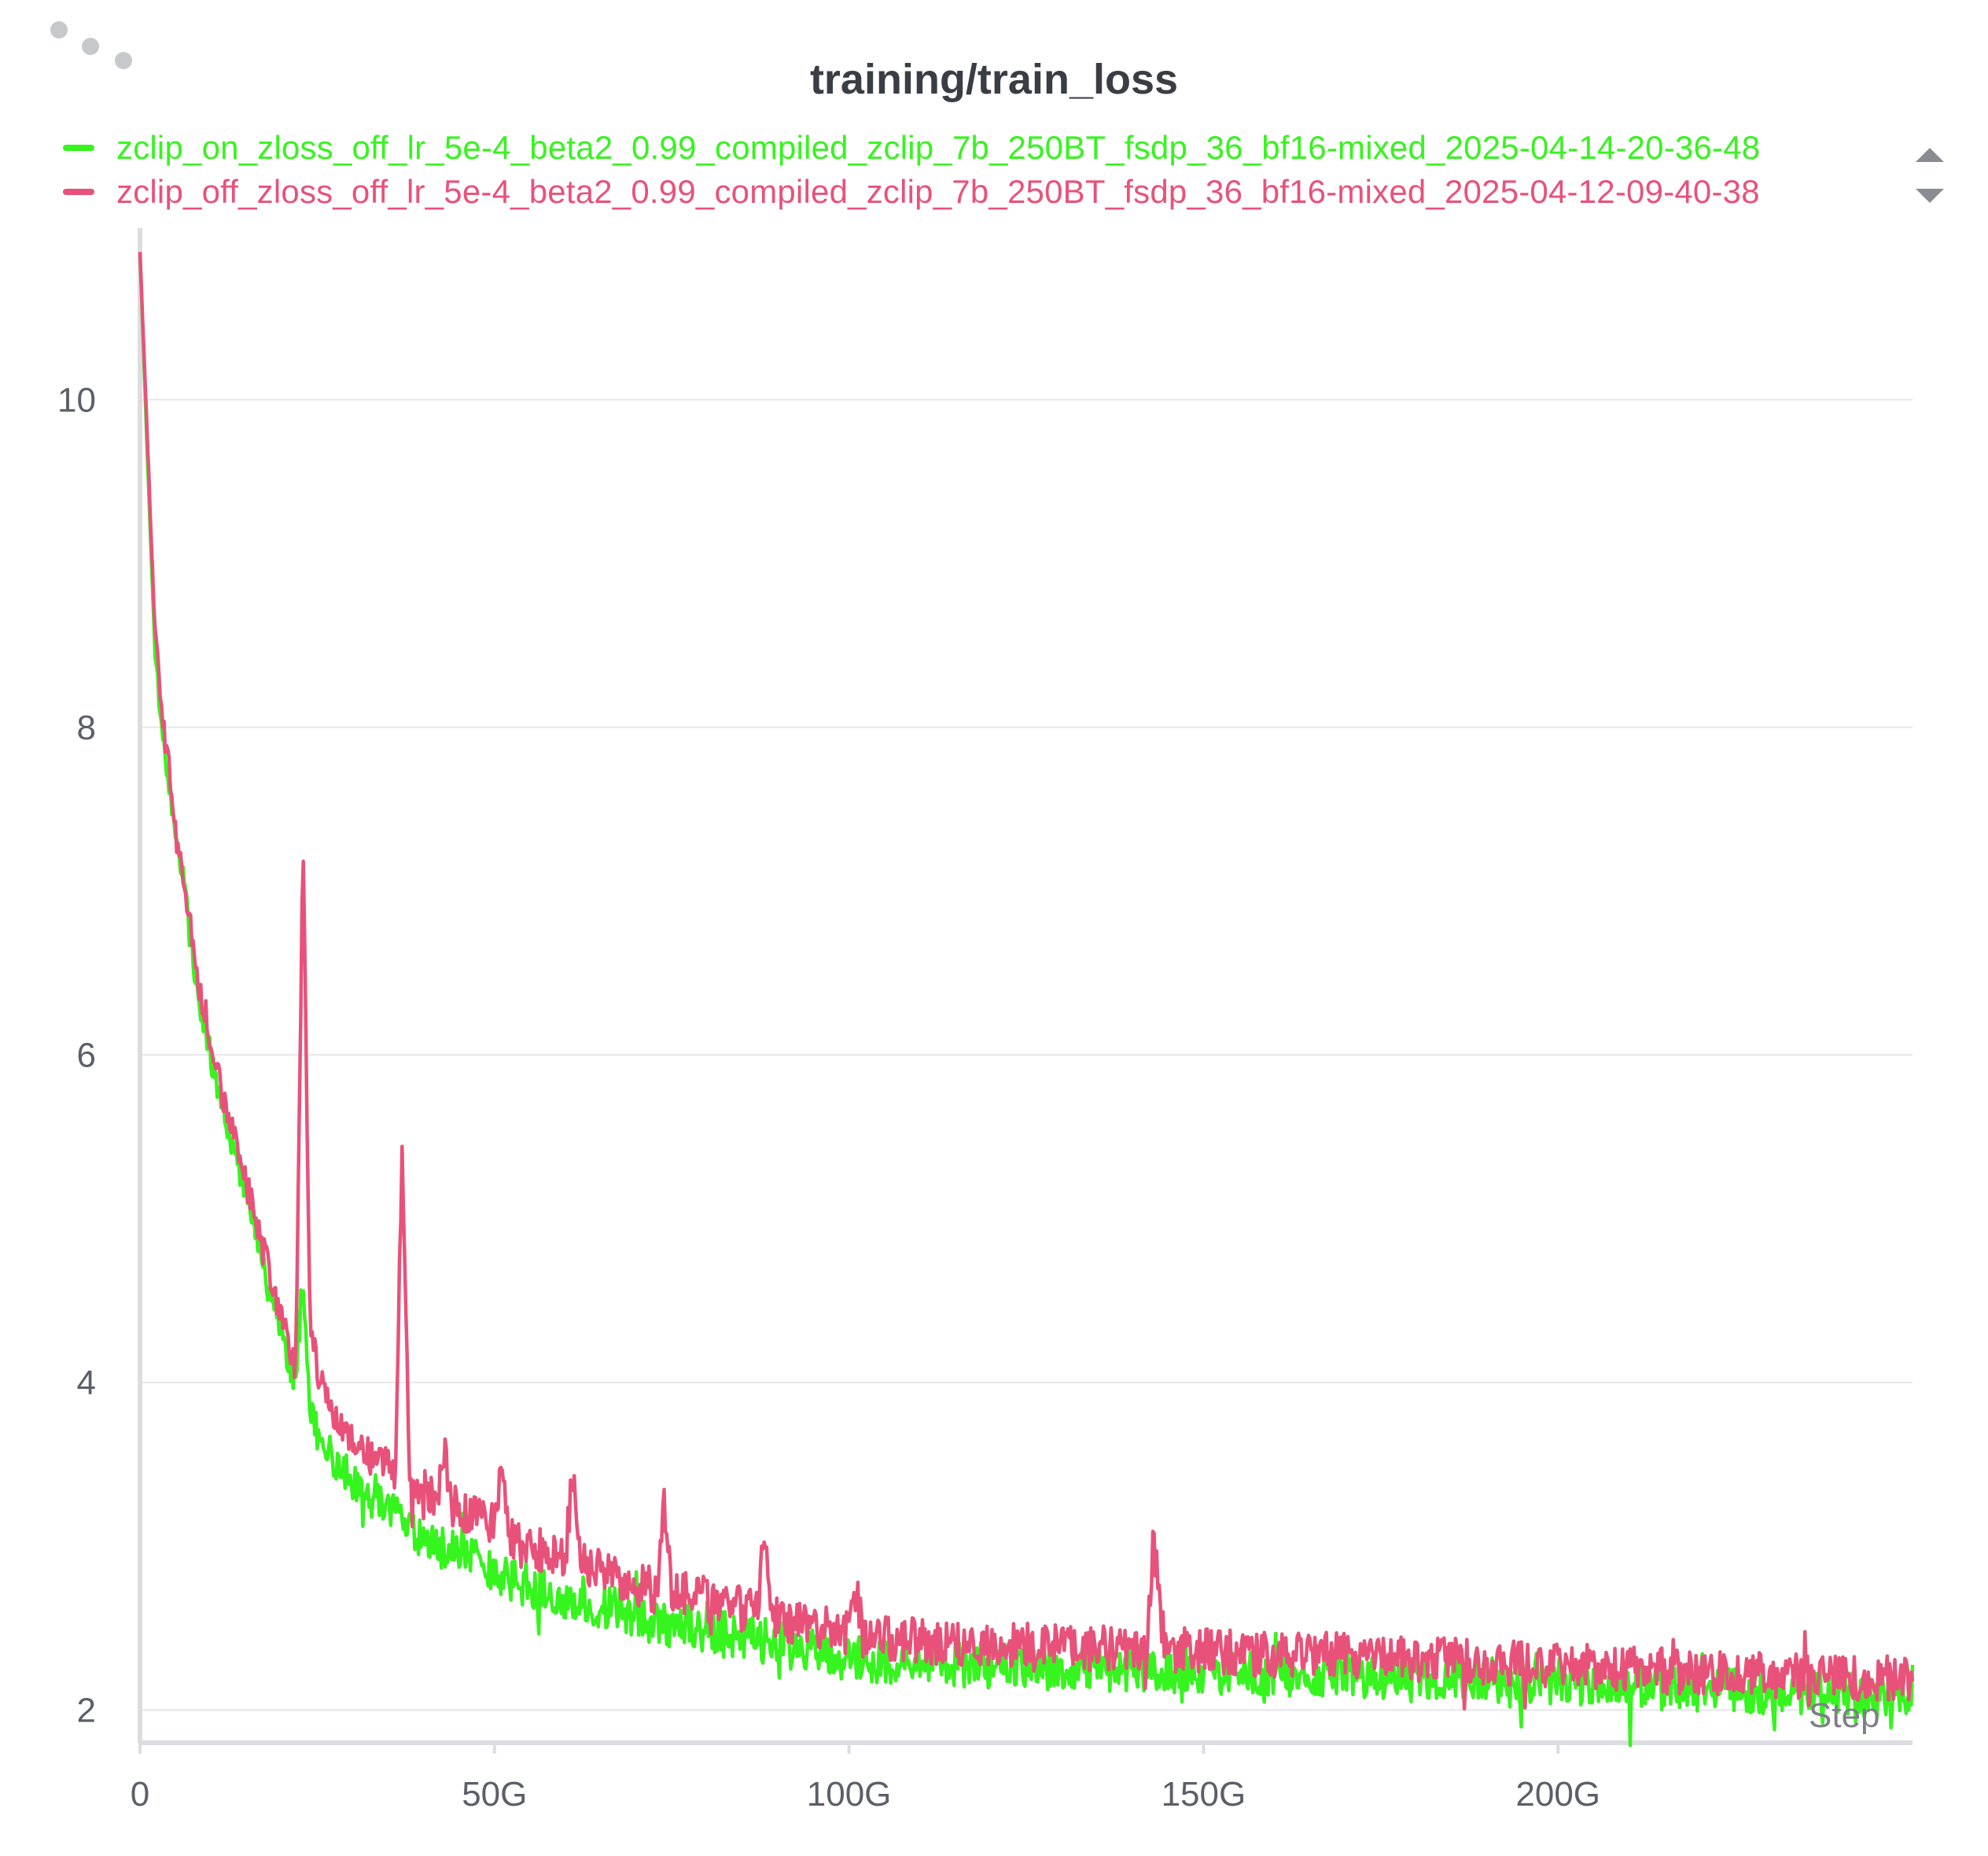 The height and width of the screenshot is (1856, 1988). What do you see at coordinates (76, 400) in the screenshot?
I see `y-tick-label: 10` at bounding box center [76, 400].